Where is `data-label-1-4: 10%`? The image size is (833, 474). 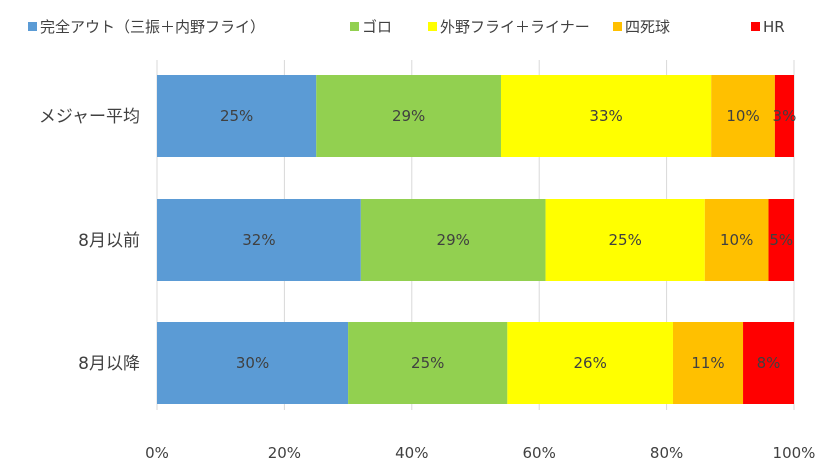 data-label-1-4: 10% is located at coordinates (742, 116).